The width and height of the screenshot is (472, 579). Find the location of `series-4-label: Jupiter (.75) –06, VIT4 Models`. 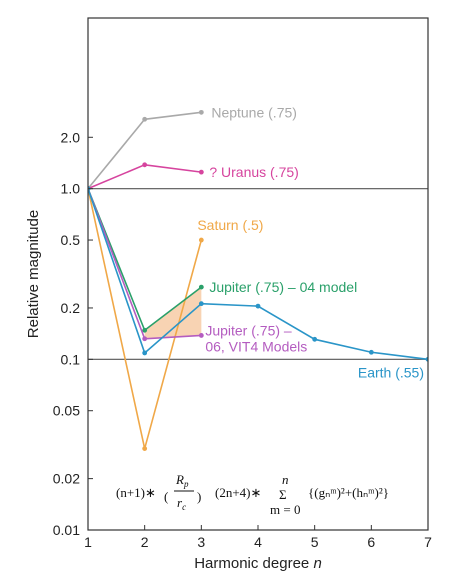

series-4-label: Jupiter (.75) –06, VIT4 Models is located at coordinates (256, 338).